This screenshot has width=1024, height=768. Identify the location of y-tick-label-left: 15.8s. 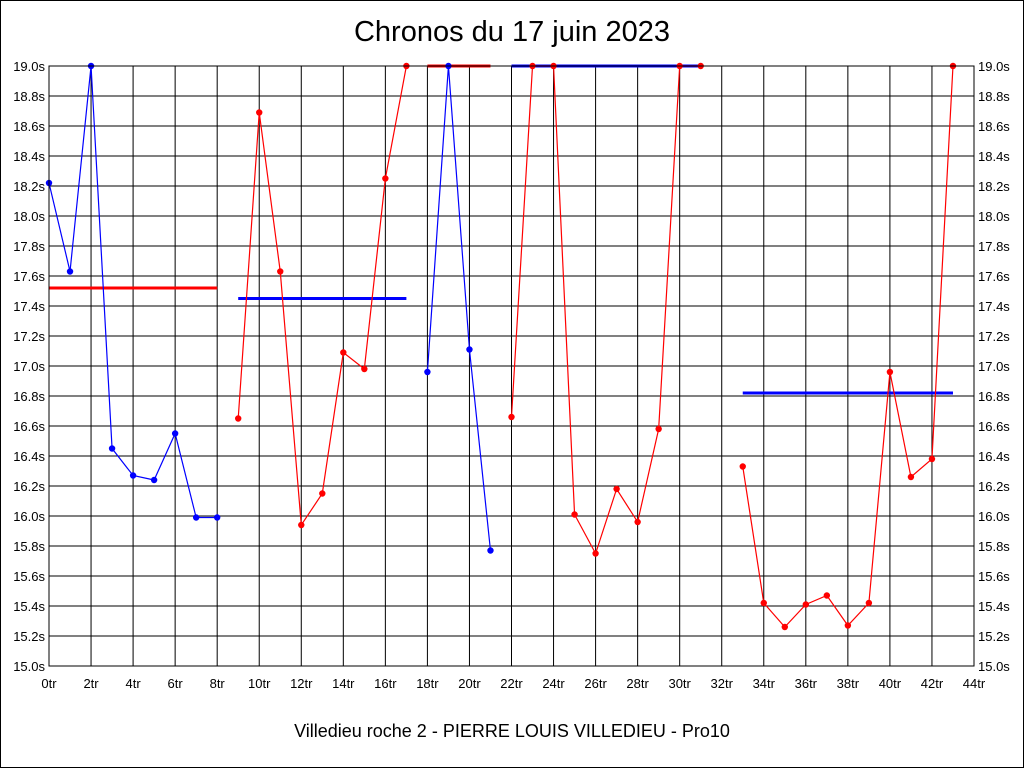
(29, 546).